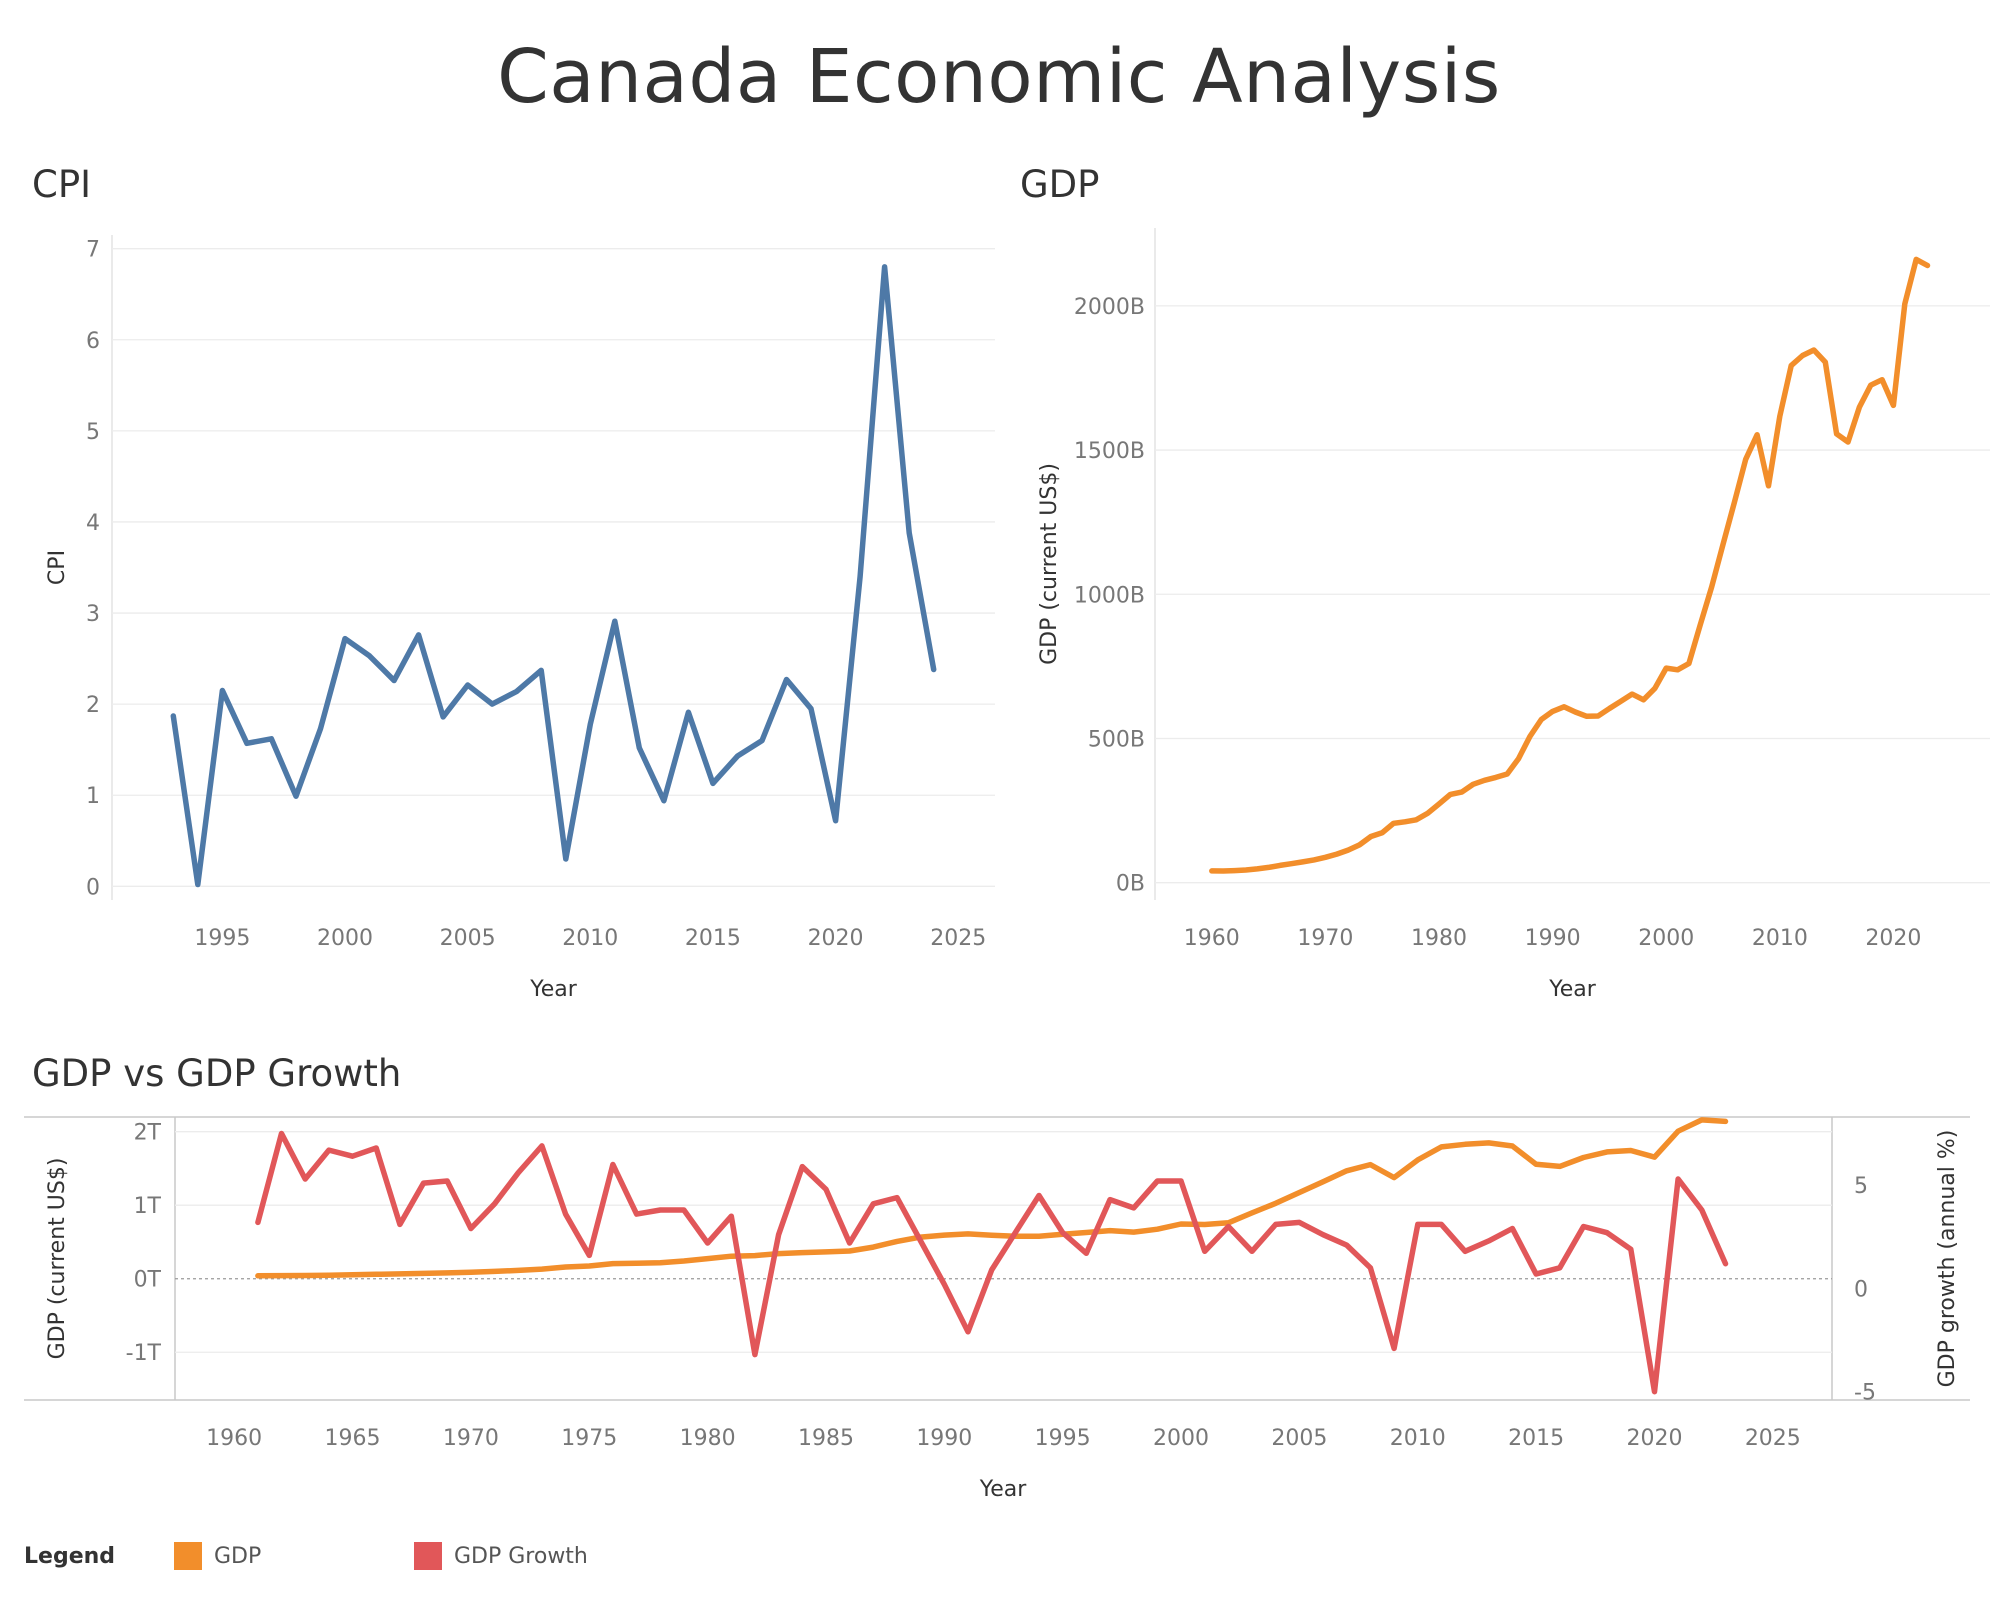 The width and height of the screenshot is (1998, 1598). Describe the element at coordinates (1299, 1438) in the screenshot. I see `combo-x-tick-label: 2005` at that location.